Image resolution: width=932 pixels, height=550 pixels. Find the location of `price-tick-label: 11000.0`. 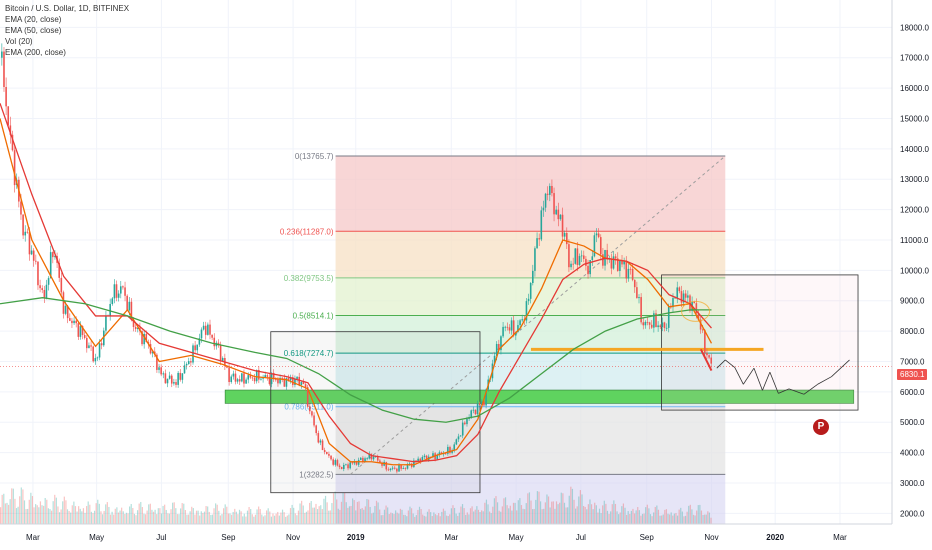

price-tick-label: 11000.0 is located at coordinates (914, 240).